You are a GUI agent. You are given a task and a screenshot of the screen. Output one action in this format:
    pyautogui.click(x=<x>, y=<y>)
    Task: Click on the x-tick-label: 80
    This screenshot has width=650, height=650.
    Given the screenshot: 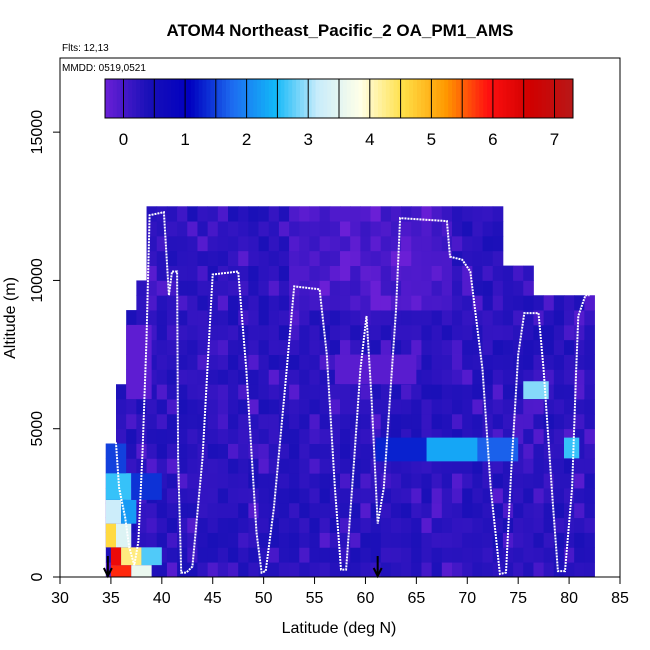 What is the action you would take?
    pyautogui.click(x=569, y=598)
    